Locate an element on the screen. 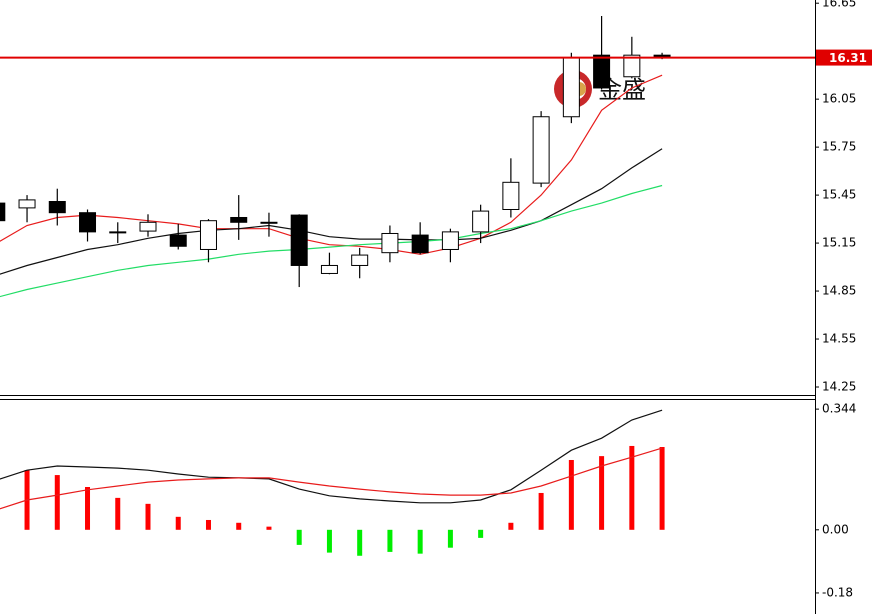  price-label-box is located at coordinates (844, 57).